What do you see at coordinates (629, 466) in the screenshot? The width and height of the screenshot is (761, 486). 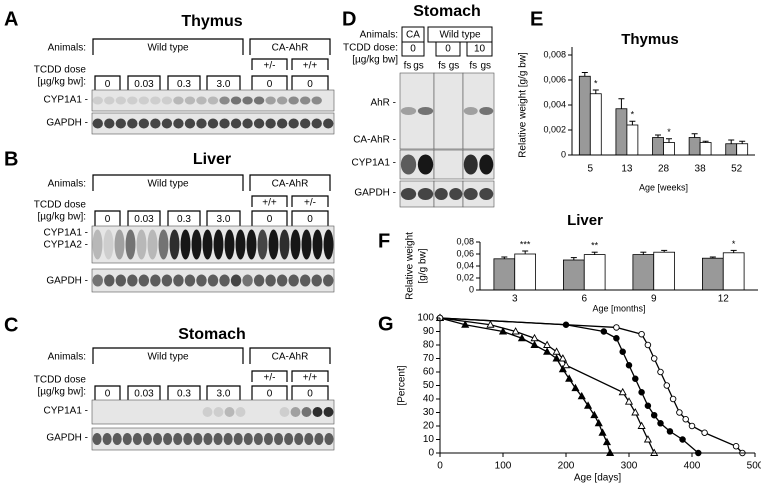 I see `x-tick-label: 300` at bounding box center [629, 466].